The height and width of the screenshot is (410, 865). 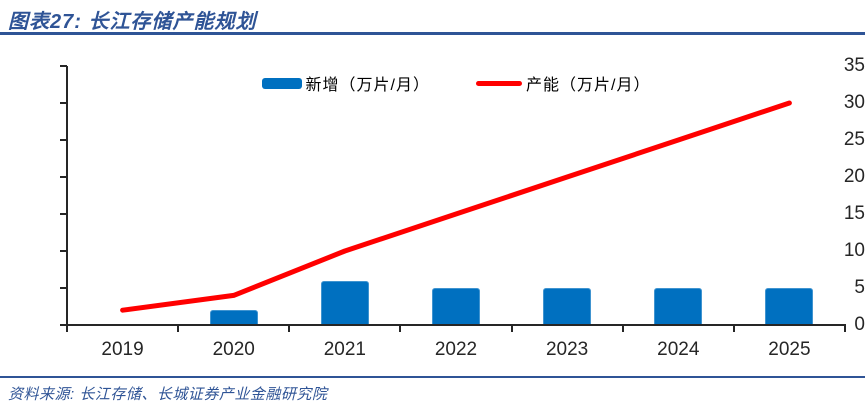 I want to click on legend-item-bars: 新增（万片/月）, so click(x=345, y=83).